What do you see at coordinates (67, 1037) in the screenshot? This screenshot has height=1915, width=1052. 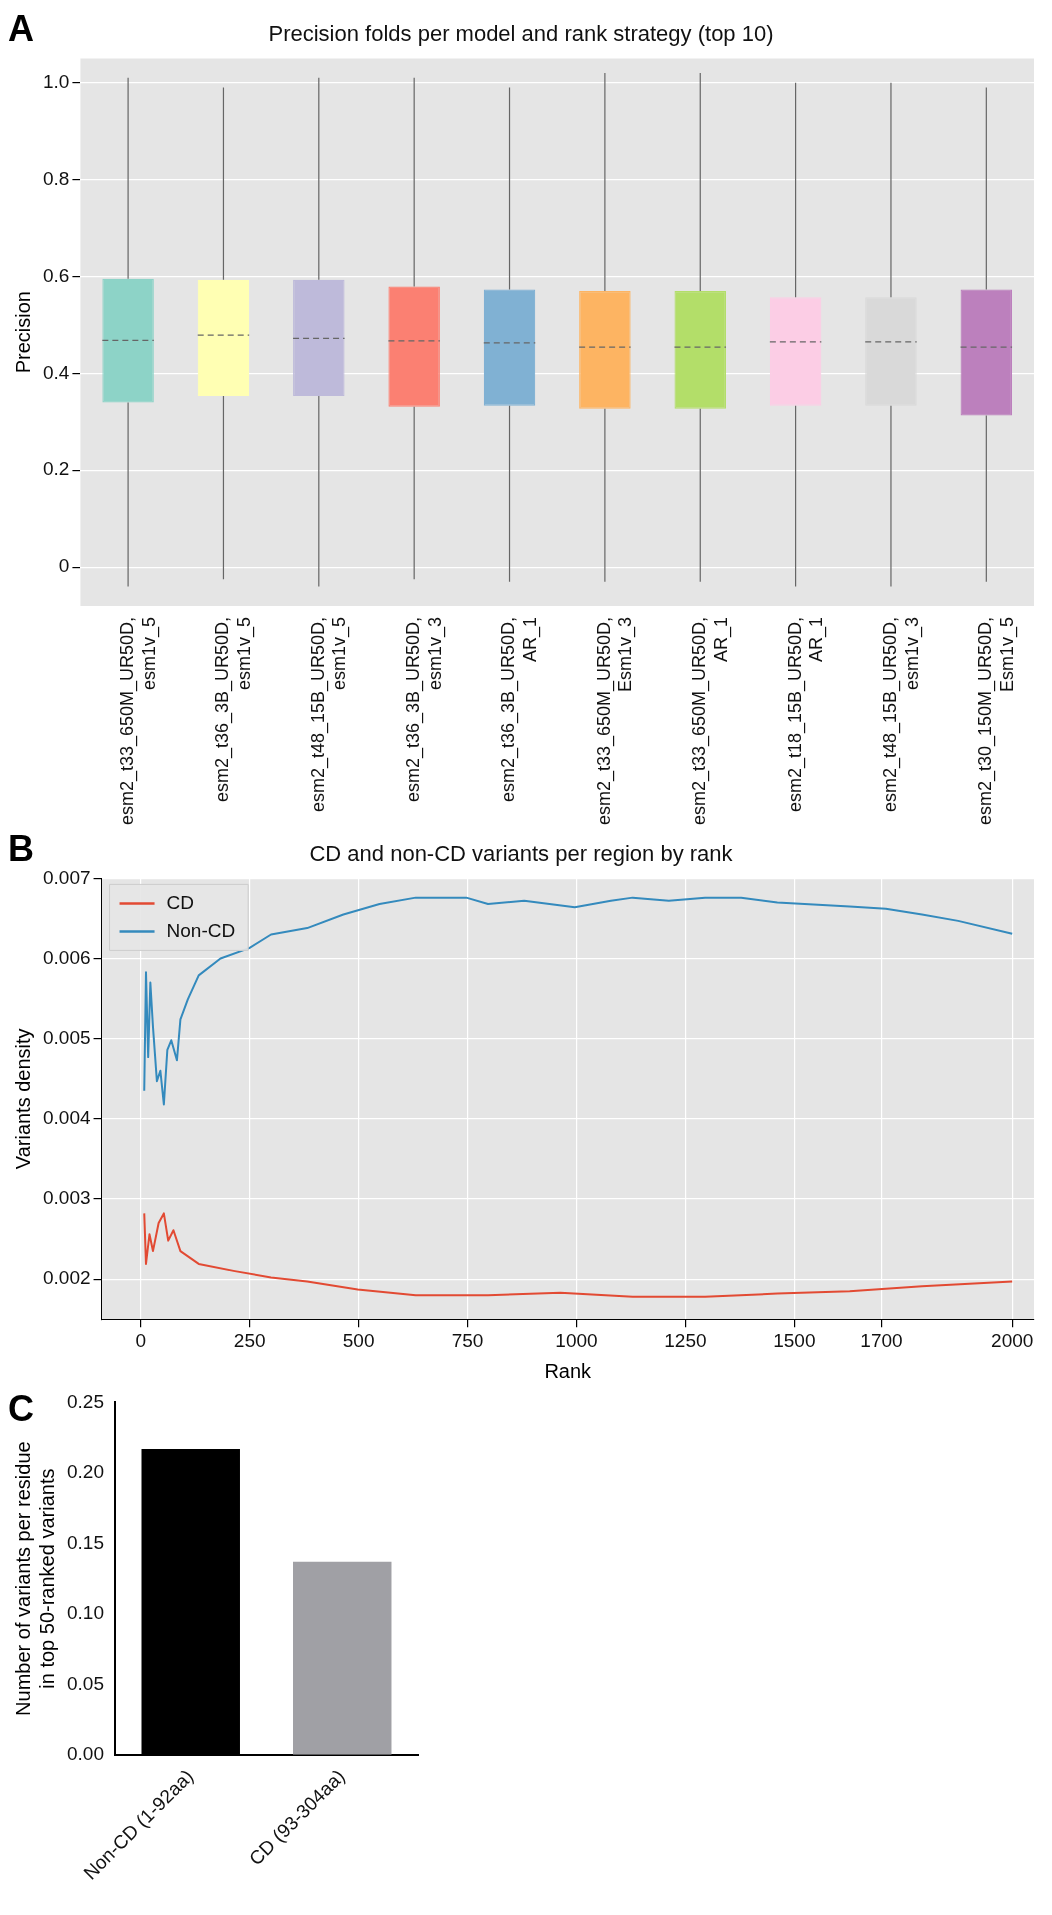 I see `y-tick-label: 0.005` at bounding box center [67, 1037].